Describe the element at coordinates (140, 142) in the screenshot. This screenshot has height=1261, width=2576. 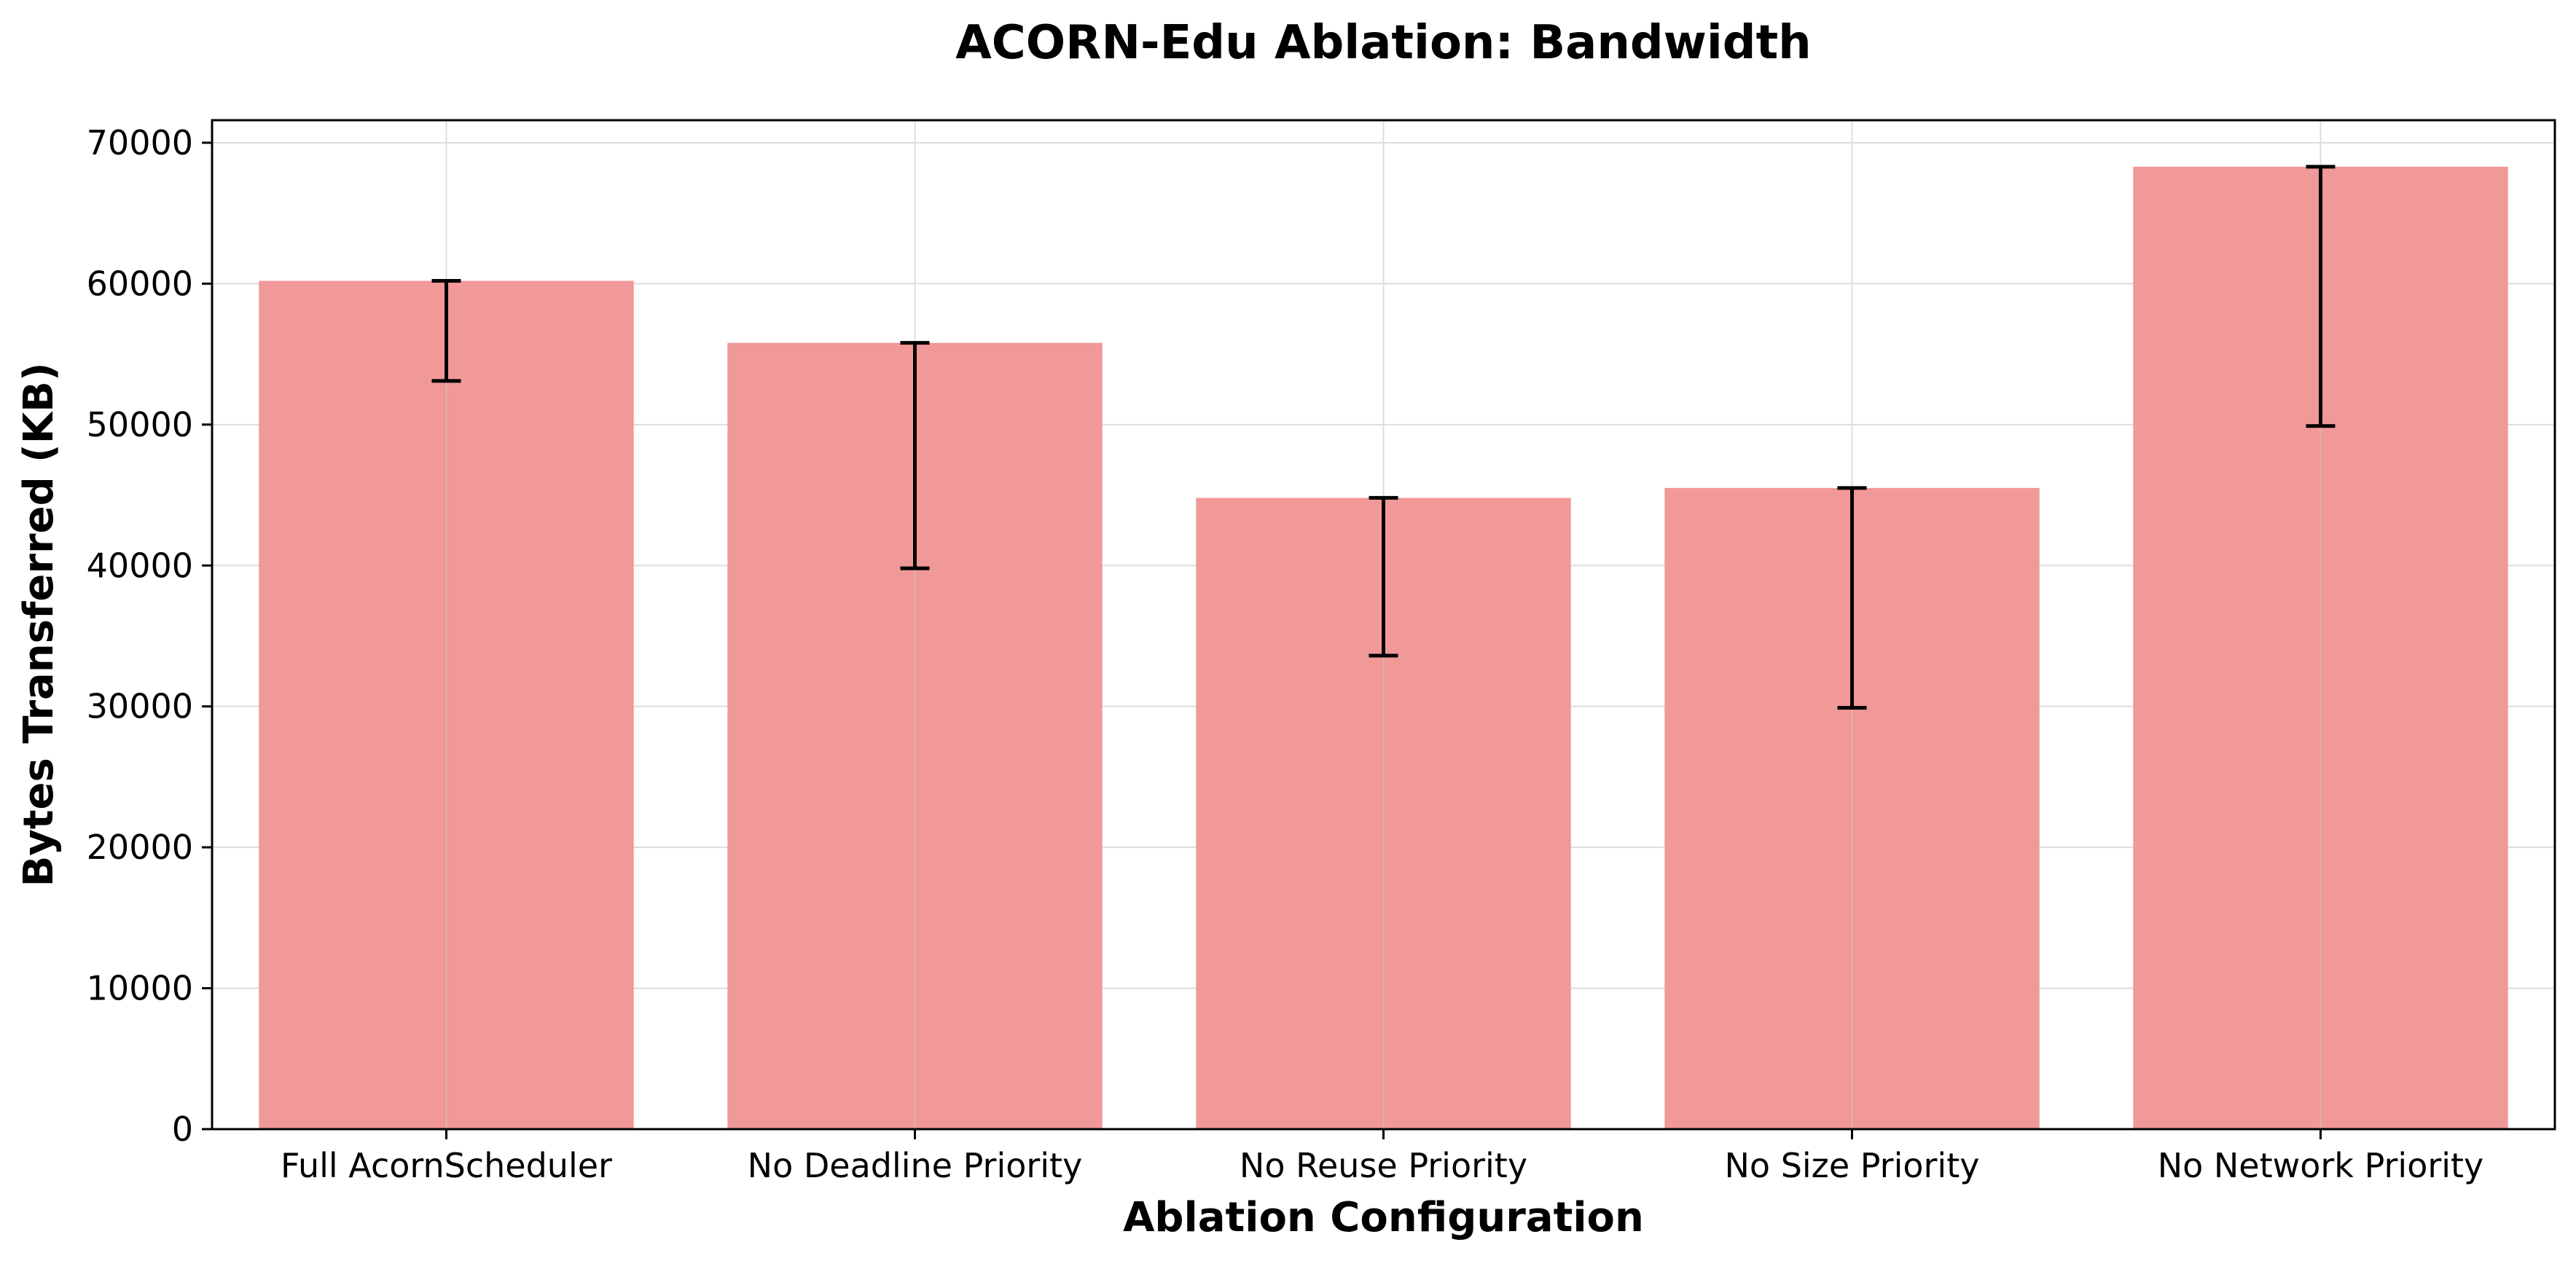
I see `y-tick-label: 70000` at that location.